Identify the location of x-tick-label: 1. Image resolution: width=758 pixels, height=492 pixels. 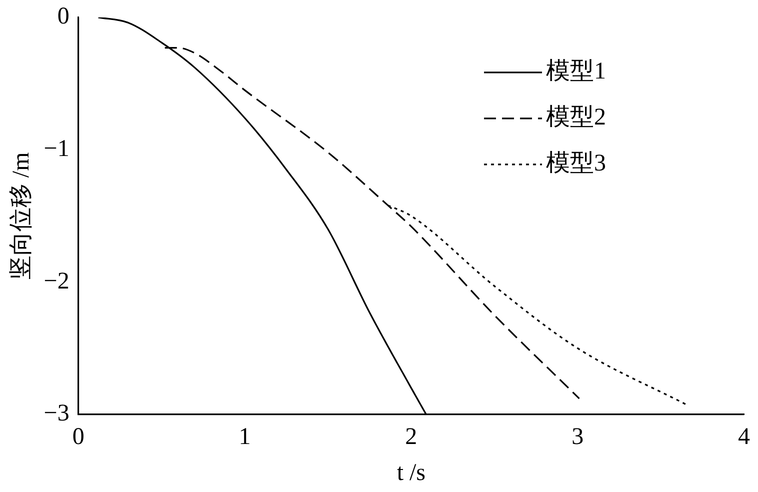
(244, 437).